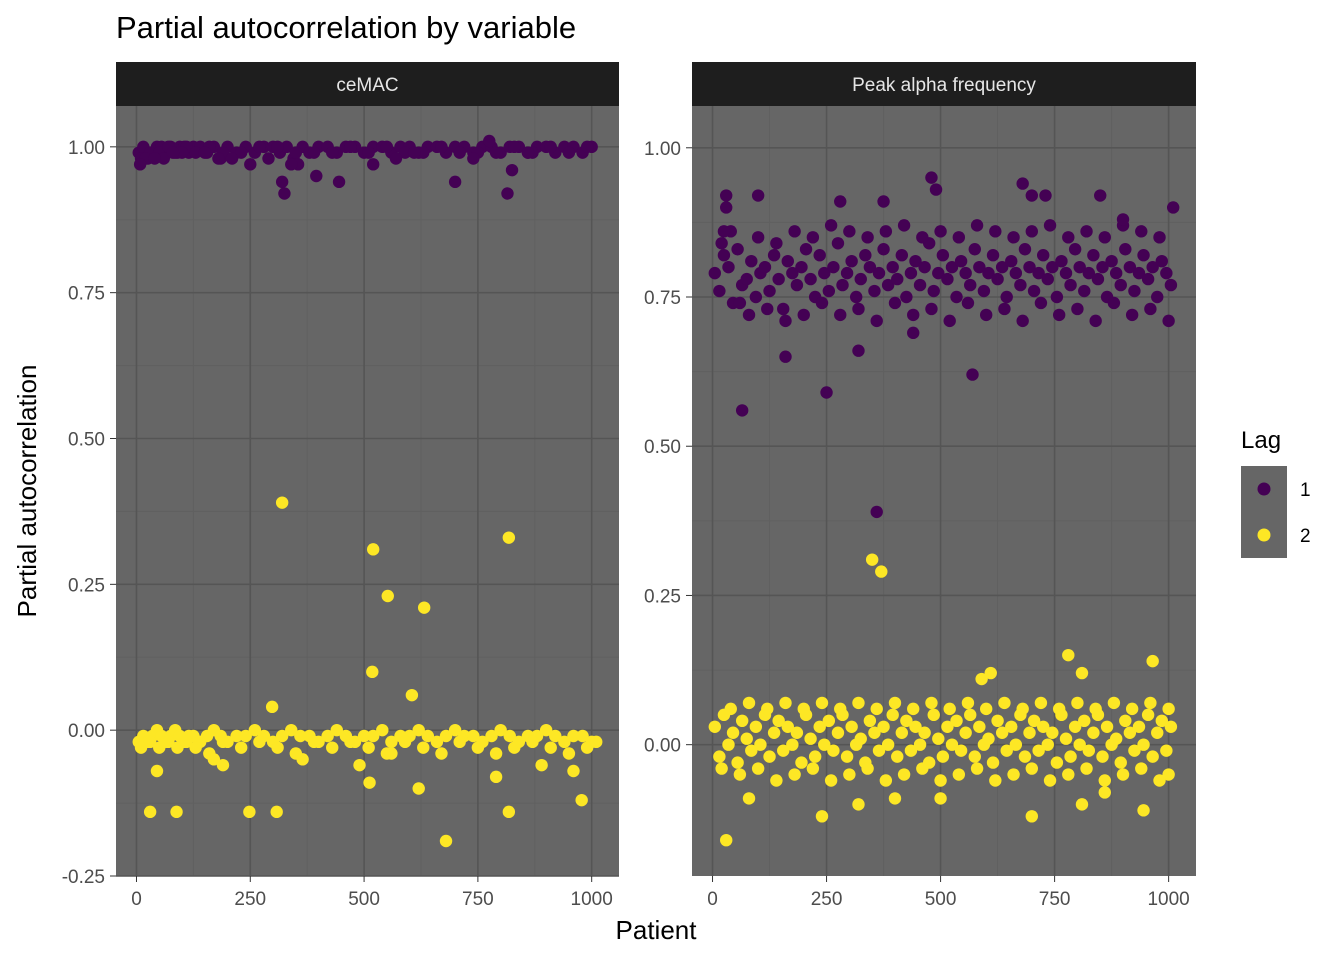 Image resolution: width=1344 pixels, height=960 pixels. What do you see at coordinates (86, 294) in the screenshot?
I see `y-tick-label: 0.75` at bounding box center [86, 294].